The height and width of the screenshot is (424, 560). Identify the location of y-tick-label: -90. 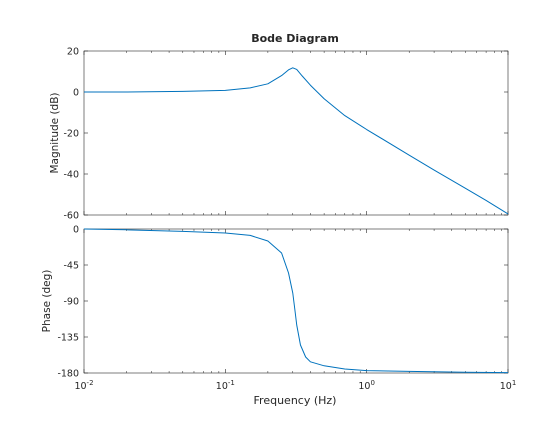
(71, 302).